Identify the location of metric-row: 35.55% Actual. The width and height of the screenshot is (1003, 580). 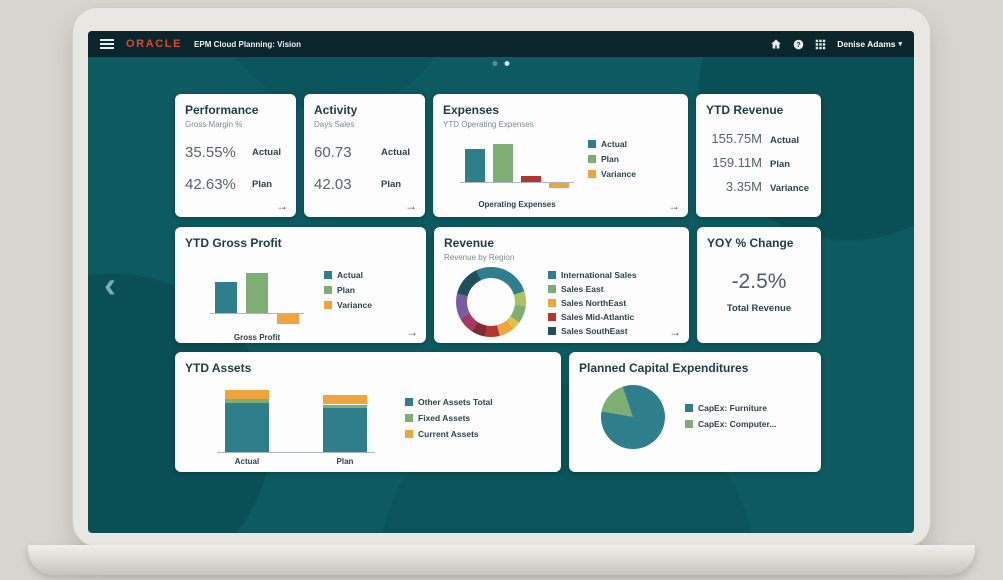
(235, 152).